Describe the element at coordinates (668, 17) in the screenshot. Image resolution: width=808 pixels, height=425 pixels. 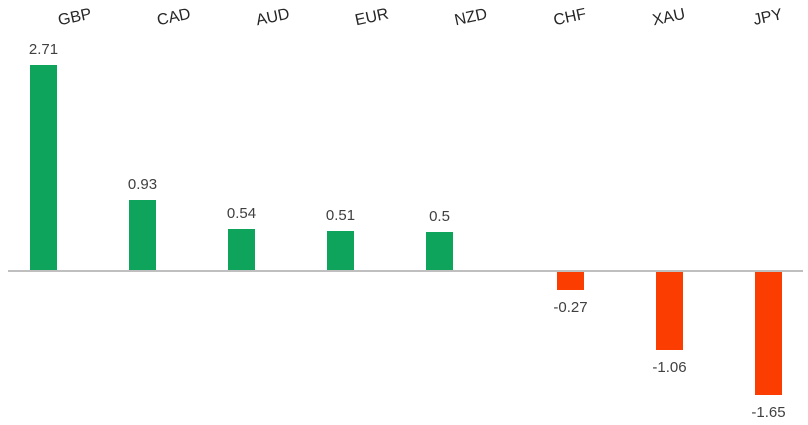
I see `category-label: XAU` at that location.